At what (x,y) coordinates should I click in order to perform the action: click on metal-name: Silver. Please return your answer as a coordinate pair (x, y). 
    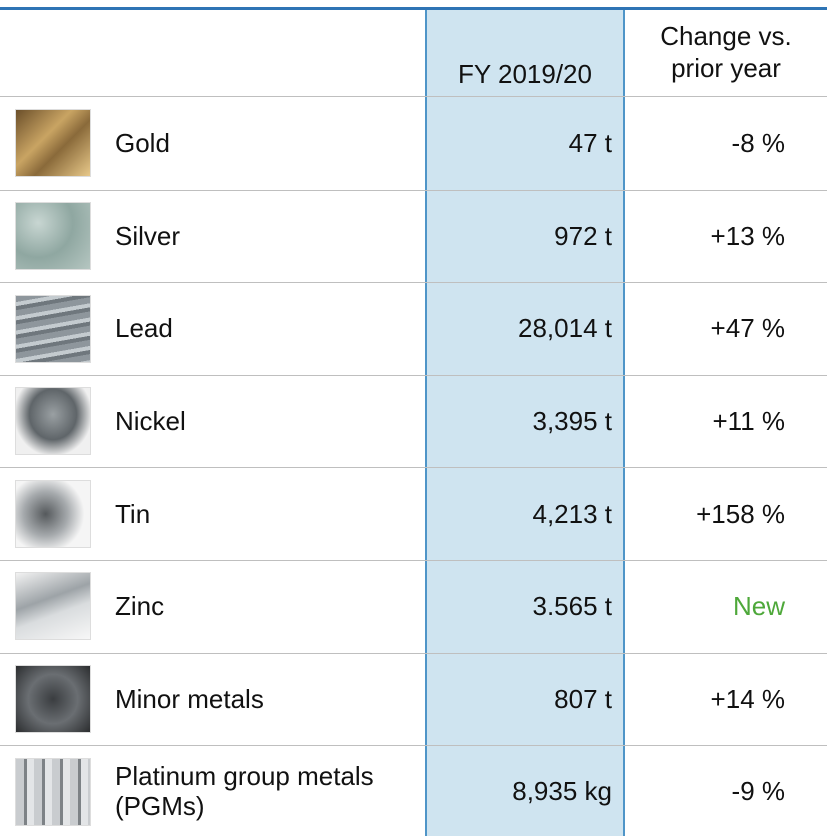
    Looking at the image, I should click on (148, 235).